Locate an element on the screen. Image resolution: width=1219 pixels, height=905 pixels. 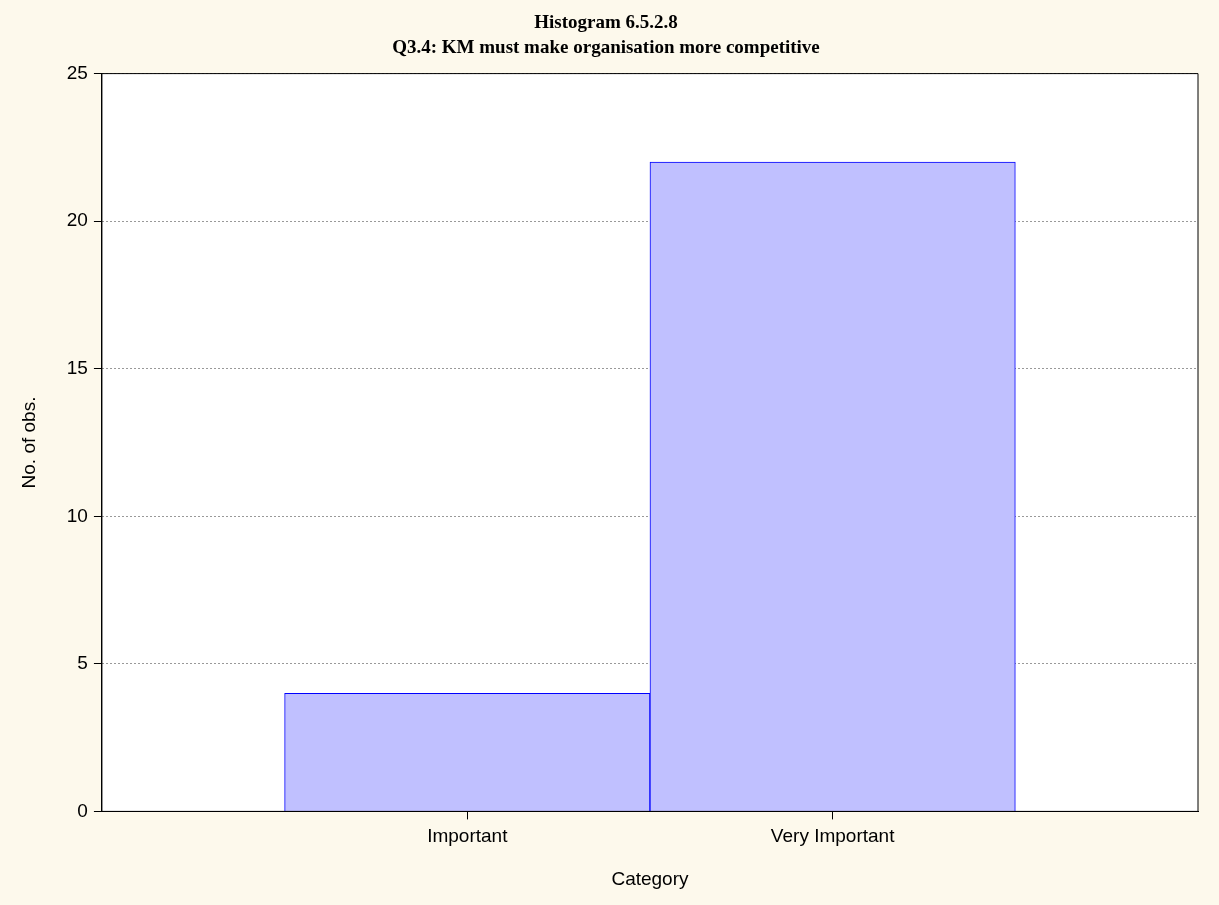
y-tick-label: 10 is located at coordinates (77, 515).